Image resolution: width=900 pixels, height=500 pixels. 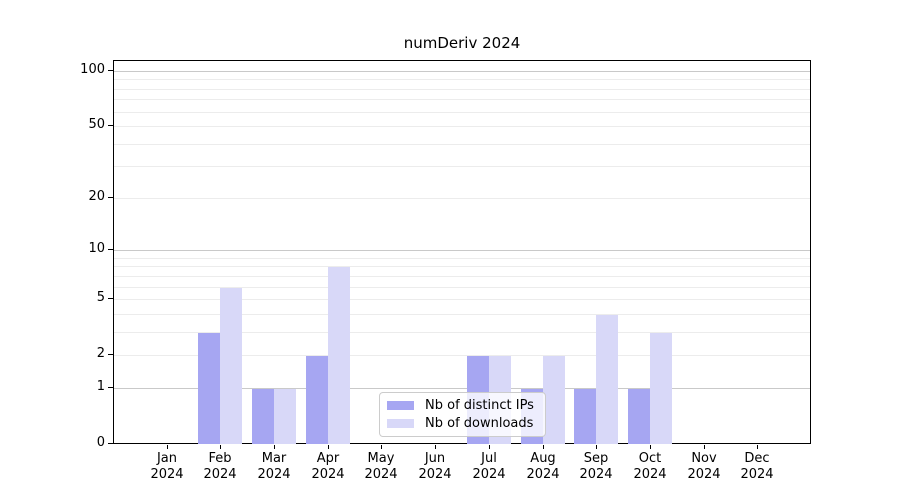 What do you see at coordinates (167, 458) in the screenshot?
I see `x-tick-month: Jan` at bounding box center [167, 458].